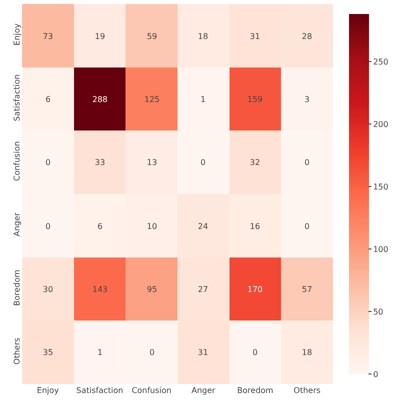 Image resolution: width=403 pixels, height=412 pixels. What do you see at coordinates (100, 99) in the screenshot?
I see `data-label: 288` at bounding box center [100, 99].